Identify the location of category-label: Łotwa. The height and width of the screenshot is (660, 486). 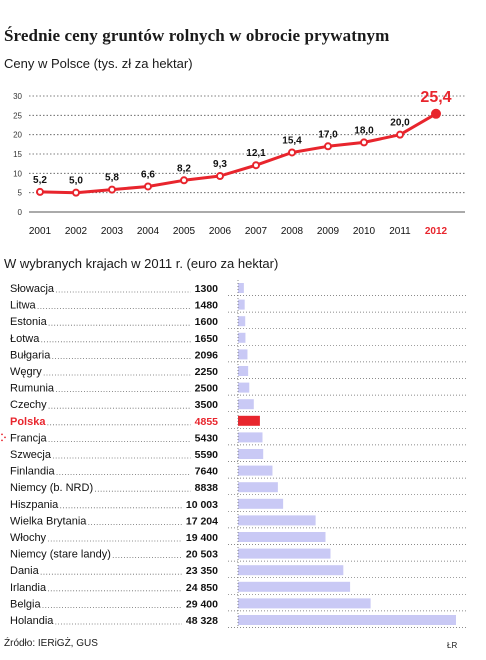
(25, 339).